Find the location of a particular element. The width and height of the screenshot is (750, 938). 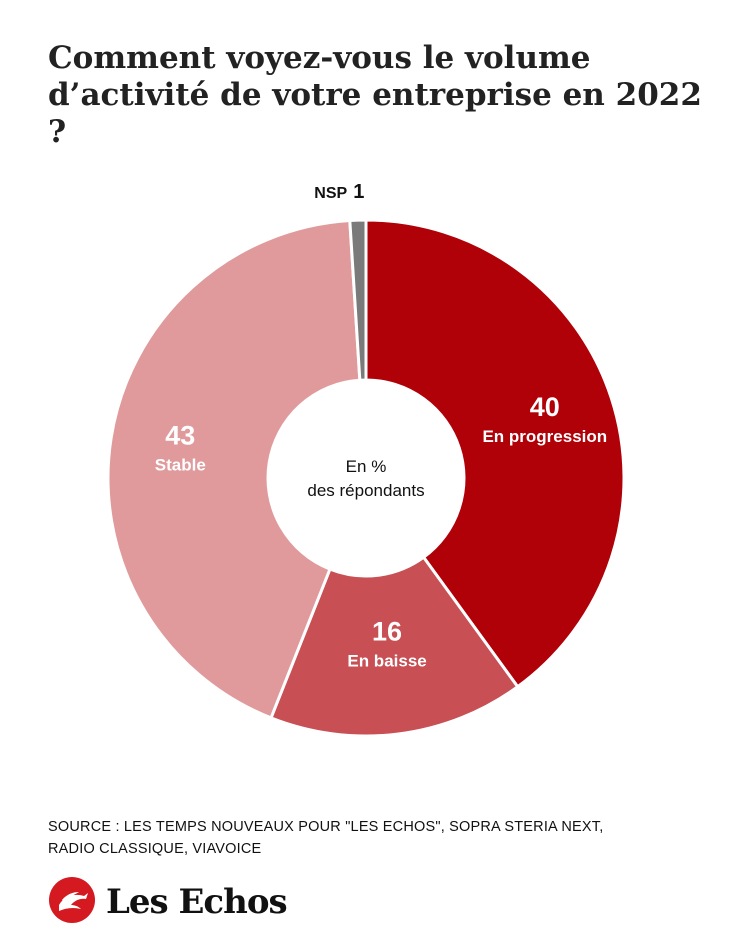

chart-title-line-2: d’activité de votre entreprise en 2022 ? is located at coordinates (375, 113).